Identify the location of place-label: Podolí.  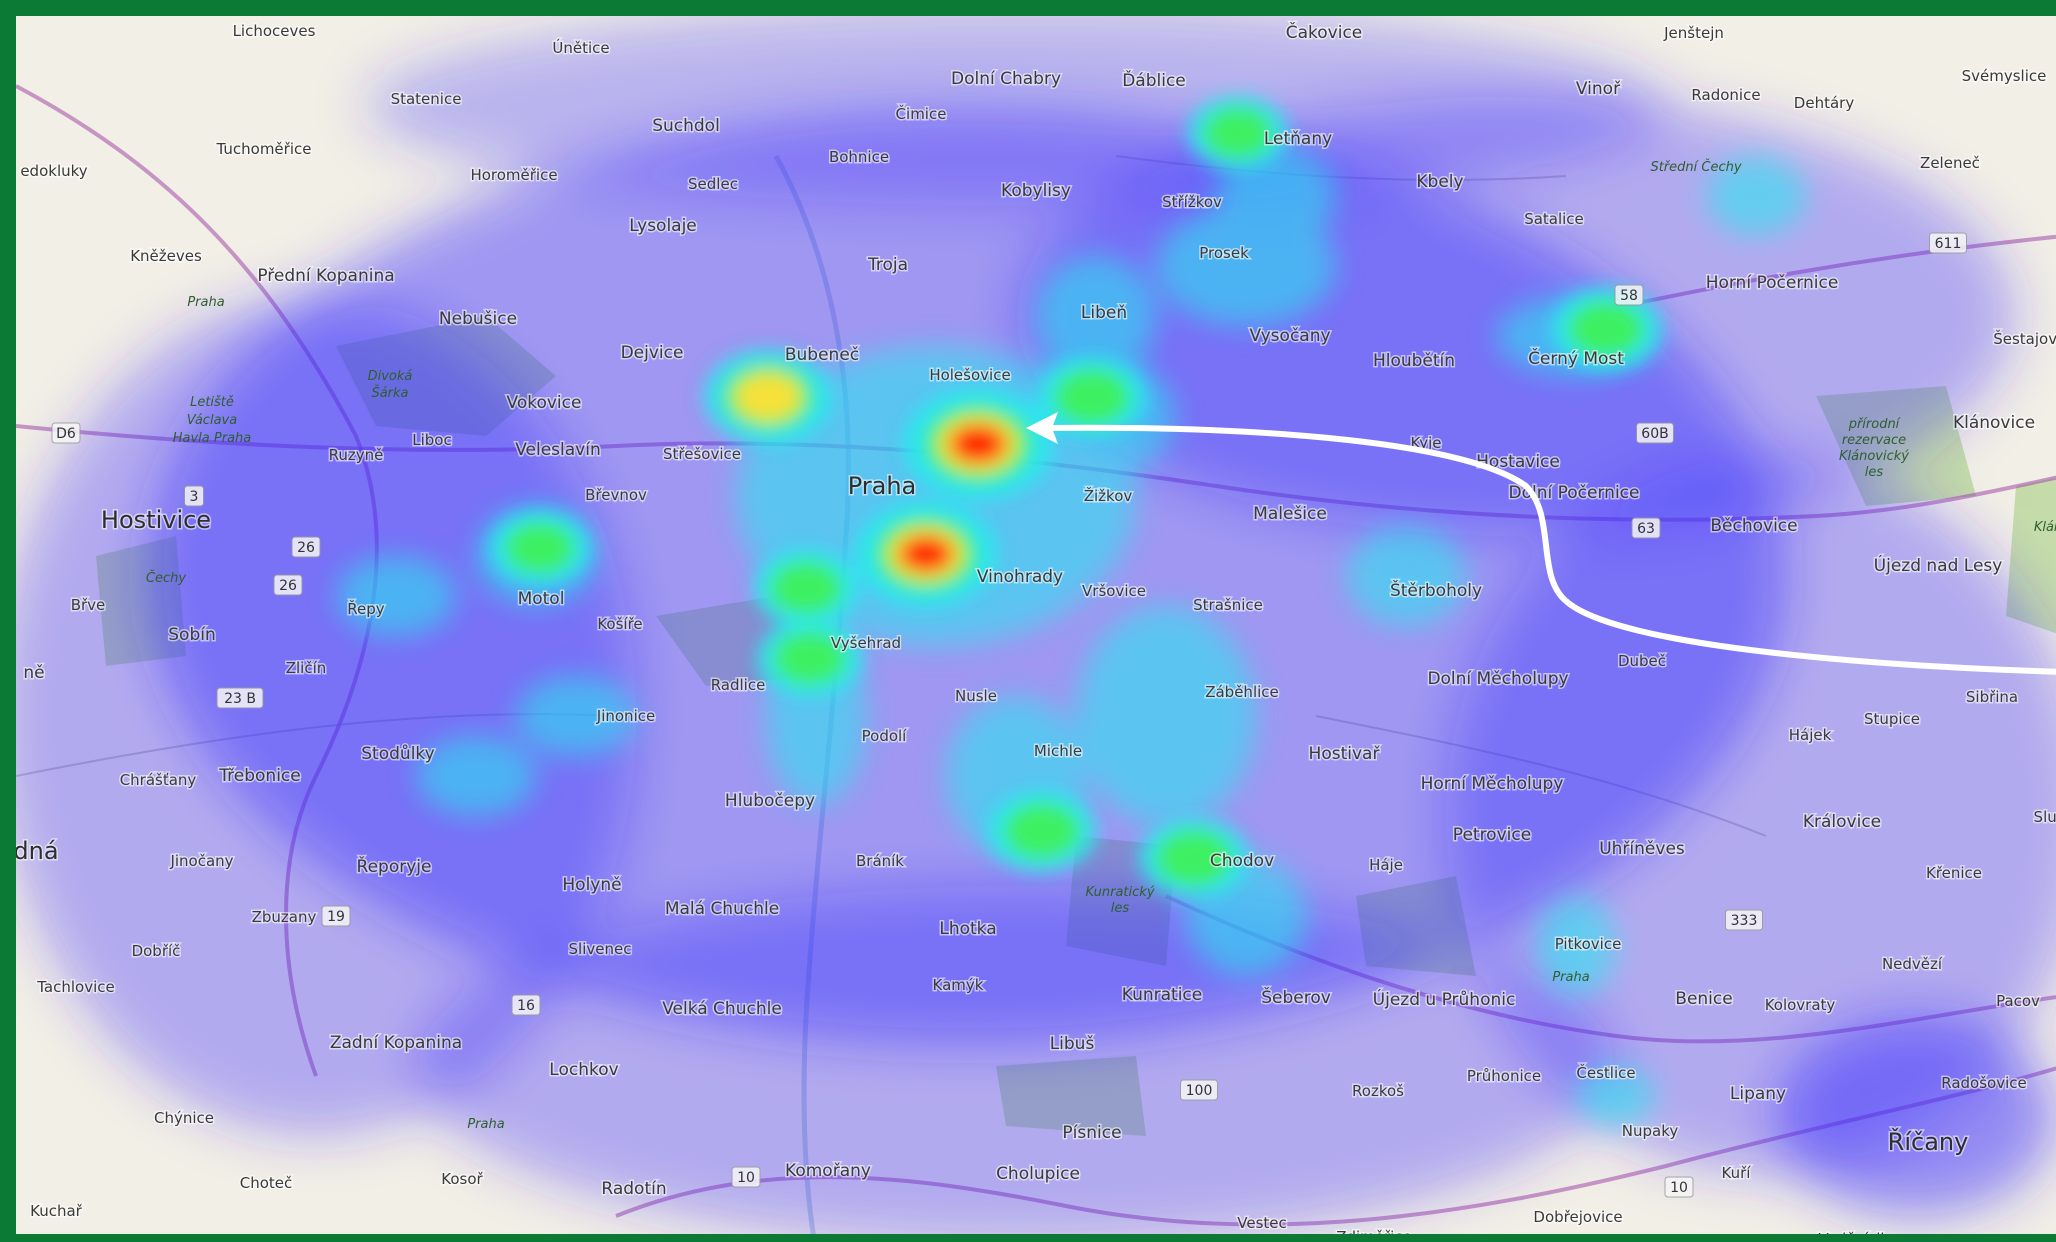
(885, 736).